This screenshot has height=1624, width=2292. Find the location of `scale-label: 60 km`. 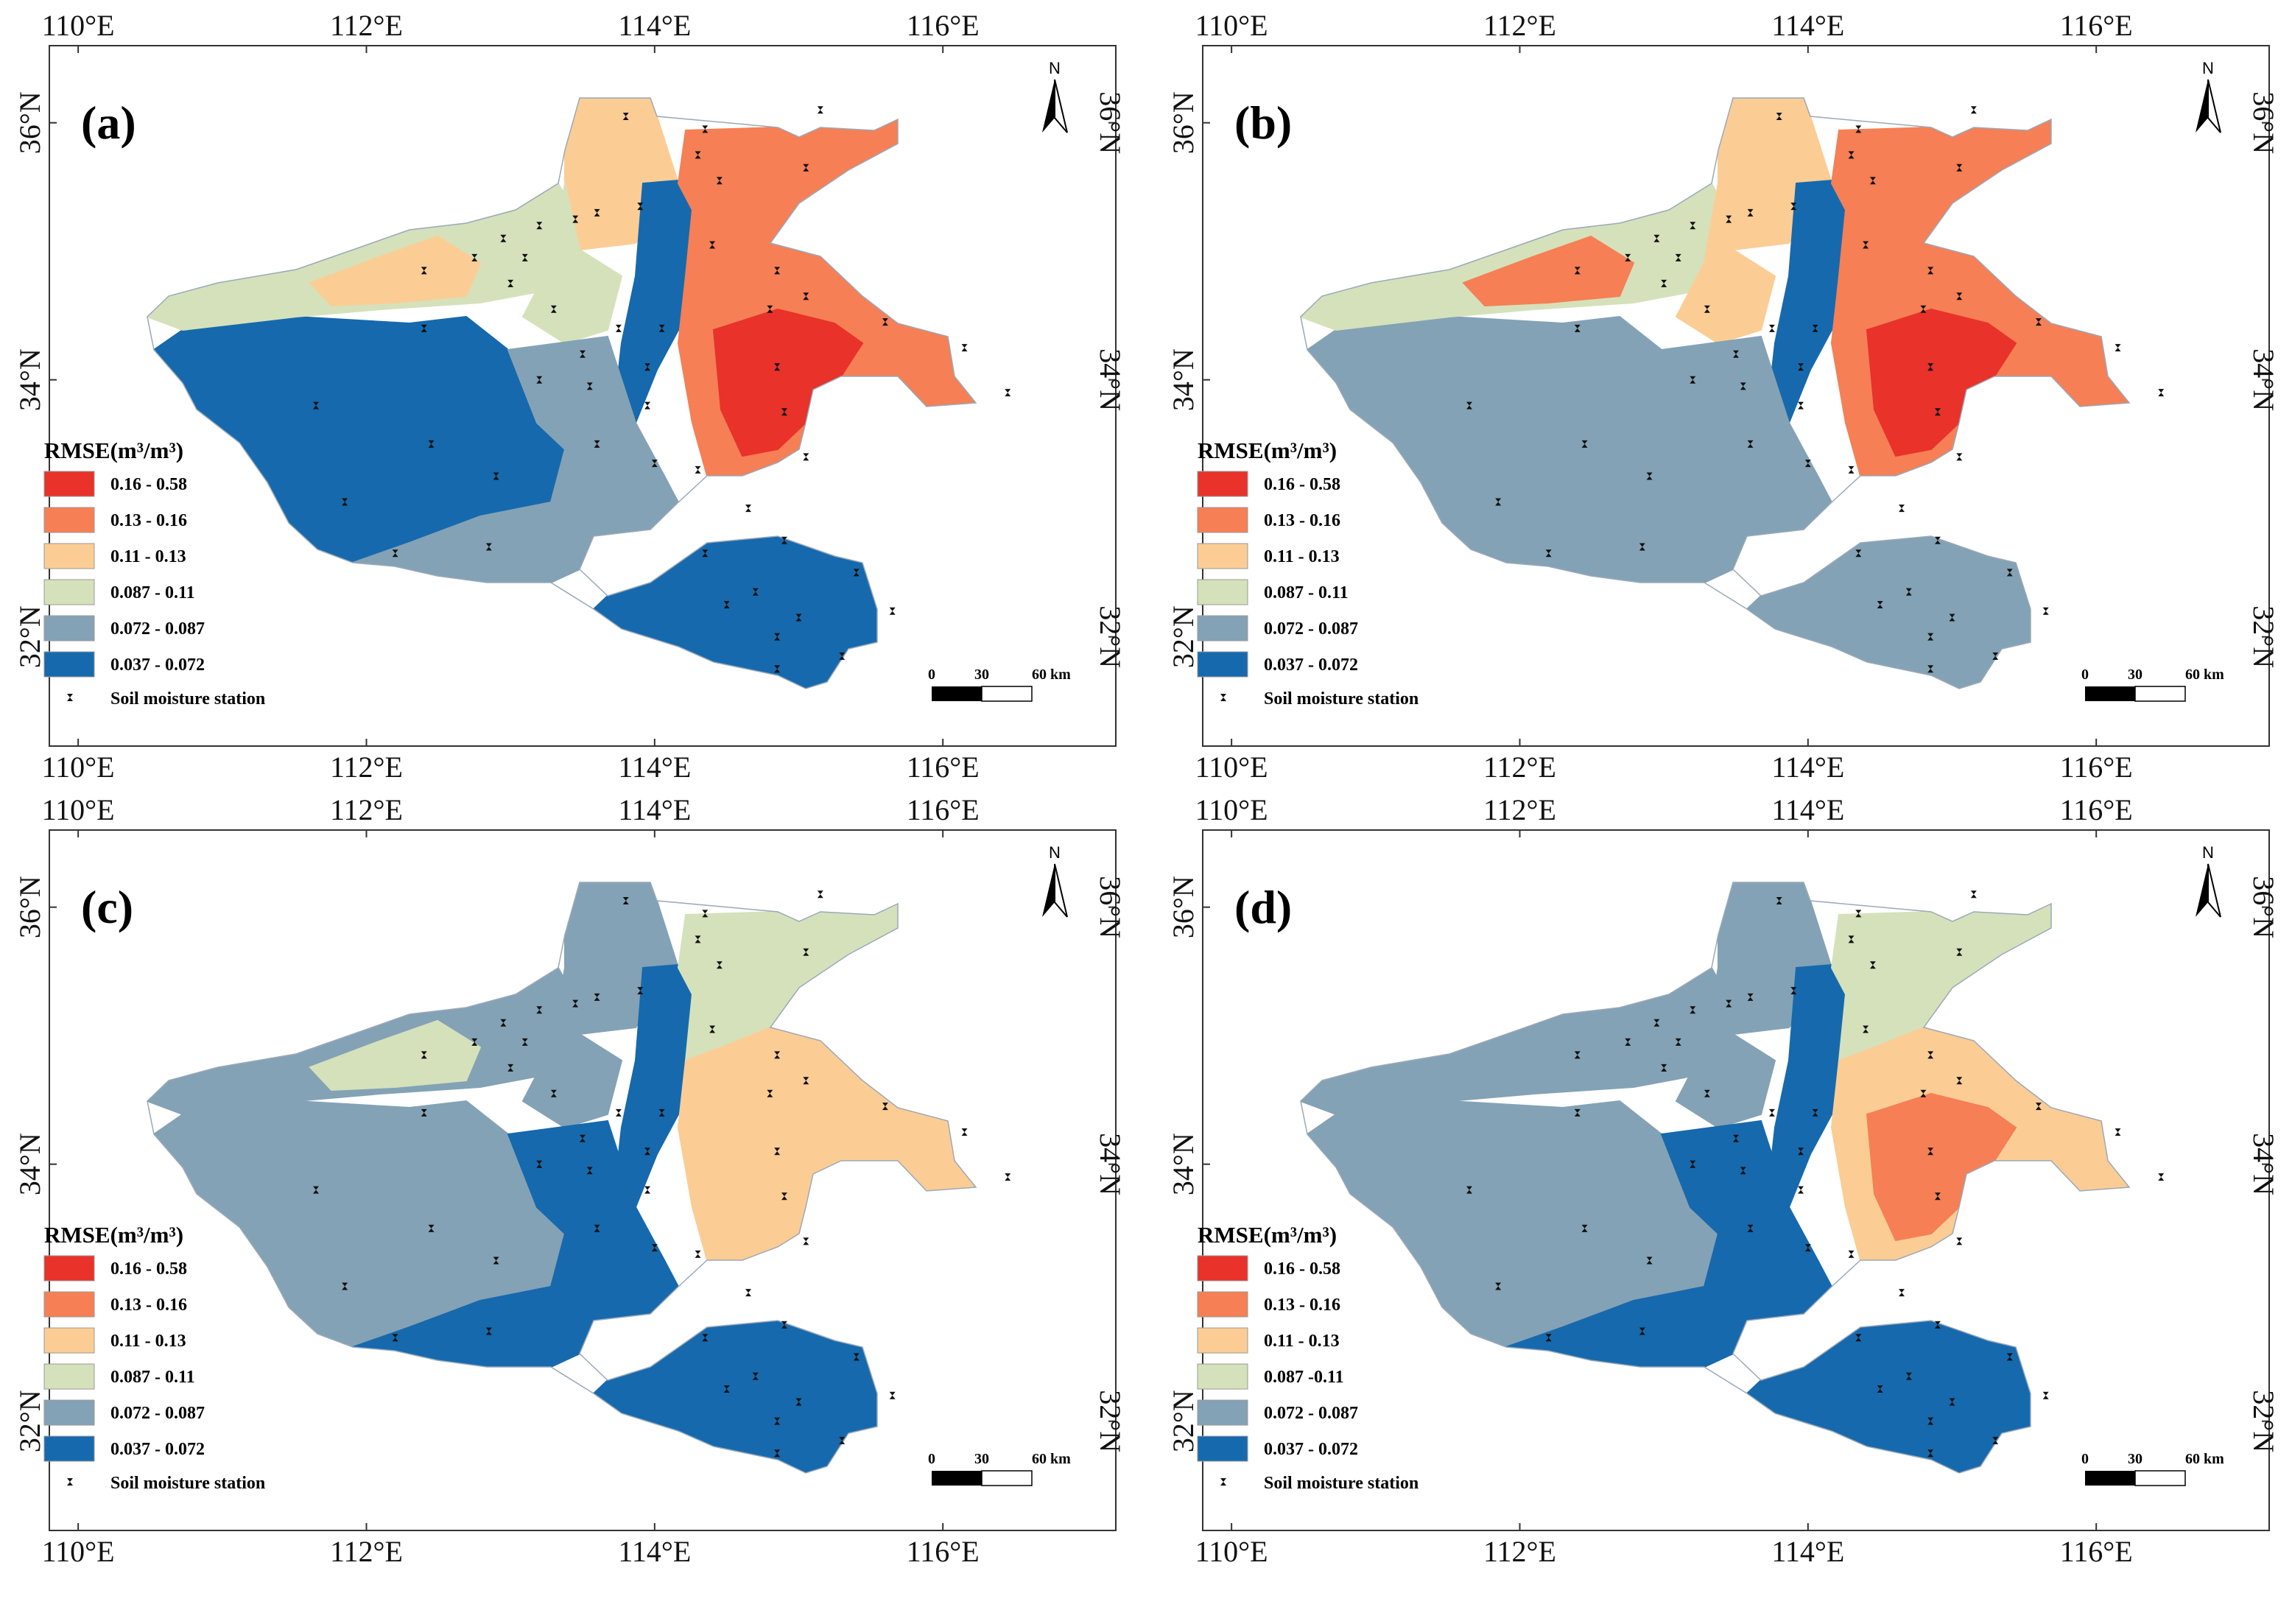

scale-label: 60 km is located at coordinates (1051, 1459).